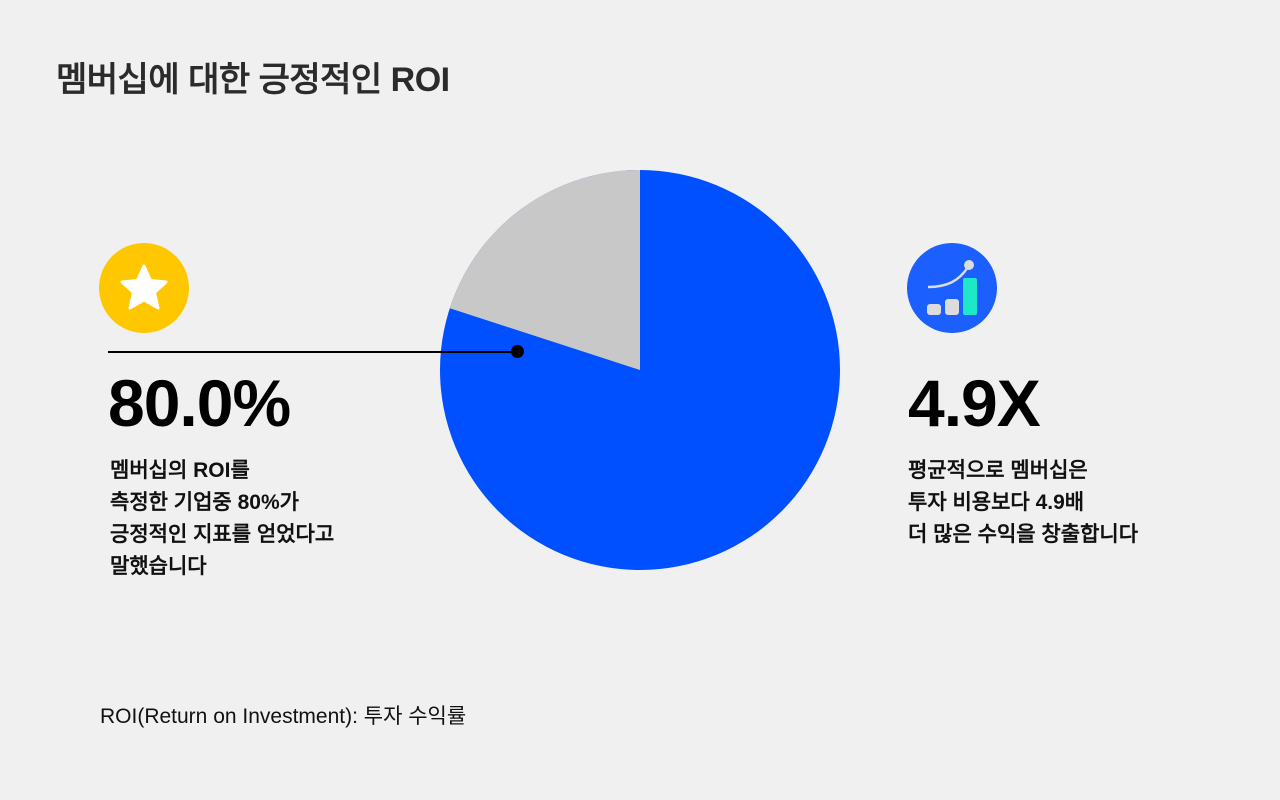  Describe the element at coordinates (199, 403) in the screenshot. I see `stat-value-left: 80.0%` at that location.